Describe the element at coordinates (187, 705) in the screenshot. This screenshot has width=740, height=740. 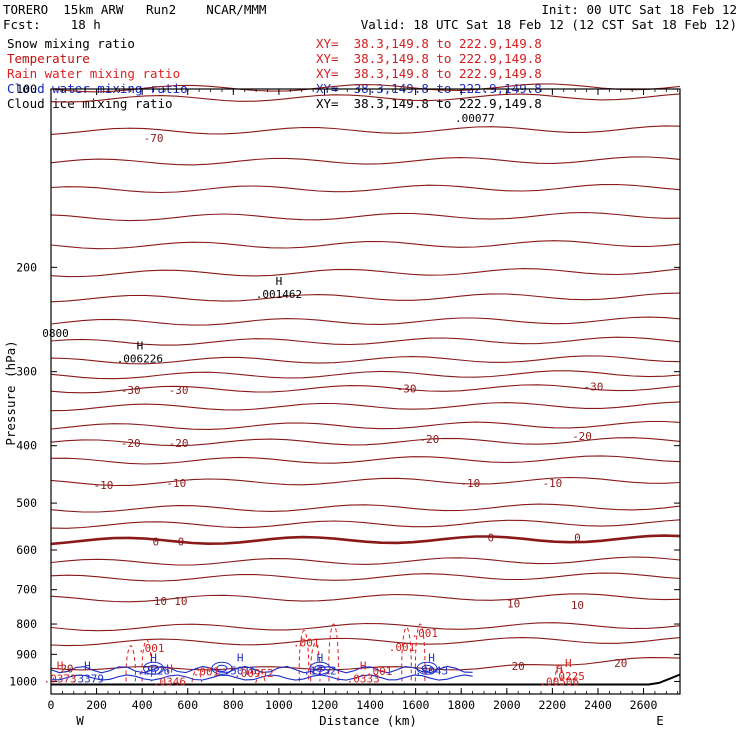
I see `x-tick-label: 600` at that location.